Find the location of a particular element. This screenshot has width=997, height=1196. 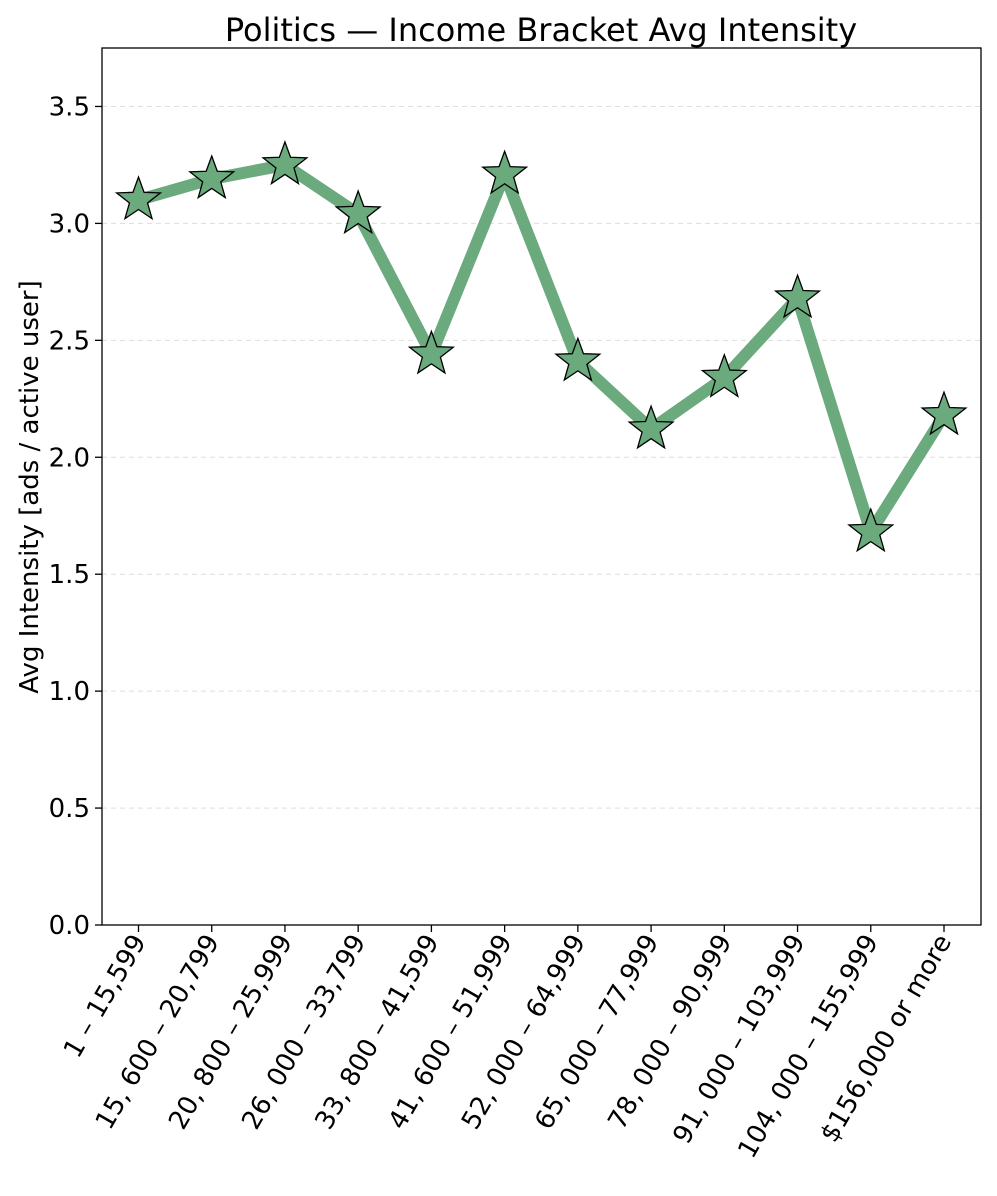

x-tick-label: 104, 000 – 155,999 is located at coordinates (808, 1047).